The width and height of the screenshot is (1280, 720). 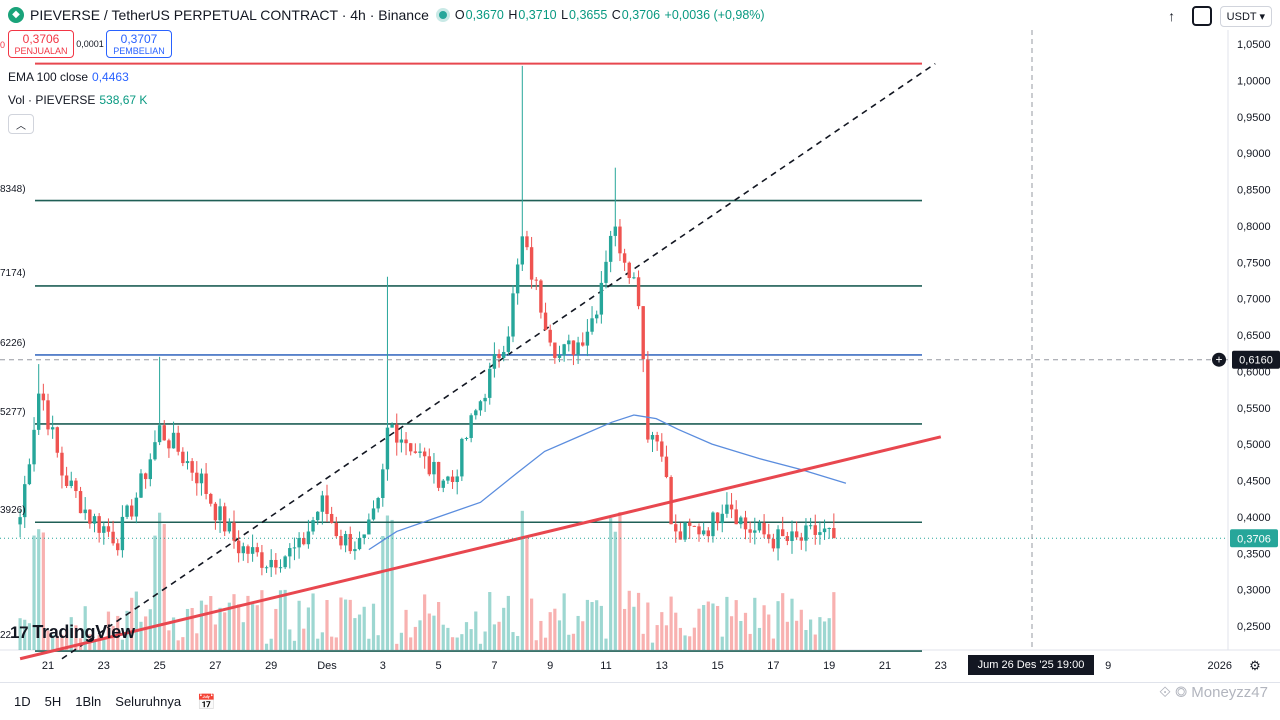 What do you see at coordinates (1172, 16) in the screenshot?
I see `arrow-up-icon: ↑` at bounding box center [1172, 16].